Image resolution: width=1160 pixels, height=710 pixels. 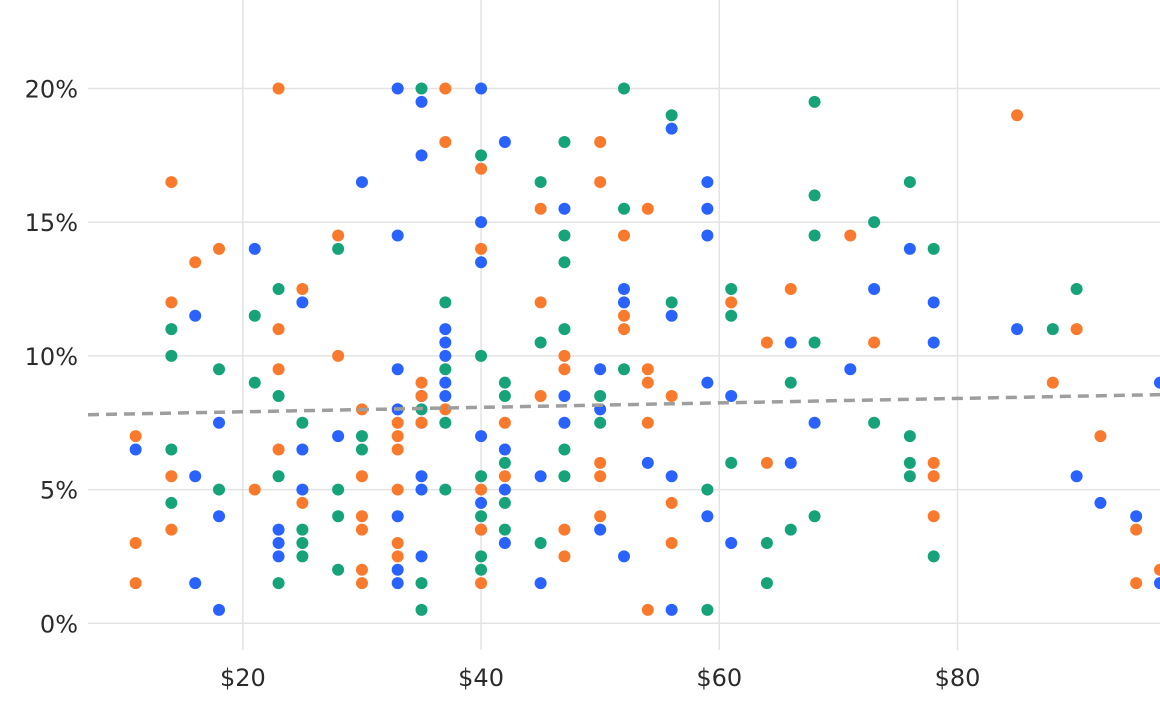 What do you see at coordinates (243, 678) in the screenshot?
I see `x-tick-label: $20` at bounding box center [243, 678].